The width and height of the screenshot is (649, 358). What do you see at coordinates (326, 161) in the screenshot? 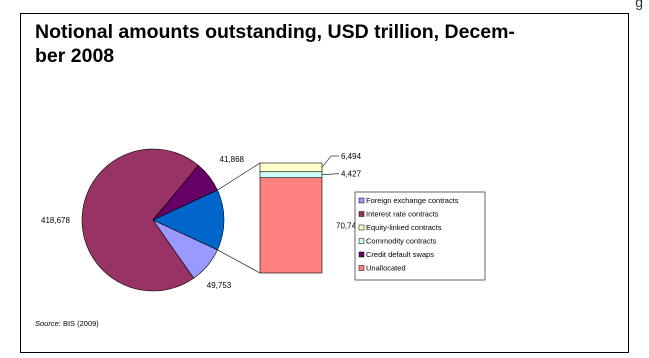
I see `leader-line-equity` at bounding box center [326, 161].